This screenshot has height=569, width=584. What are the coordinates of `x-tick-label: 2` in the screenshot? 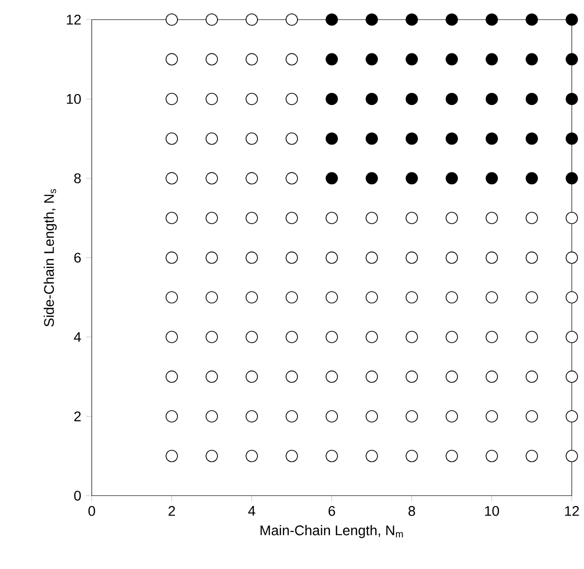 It's located at (171, 511).